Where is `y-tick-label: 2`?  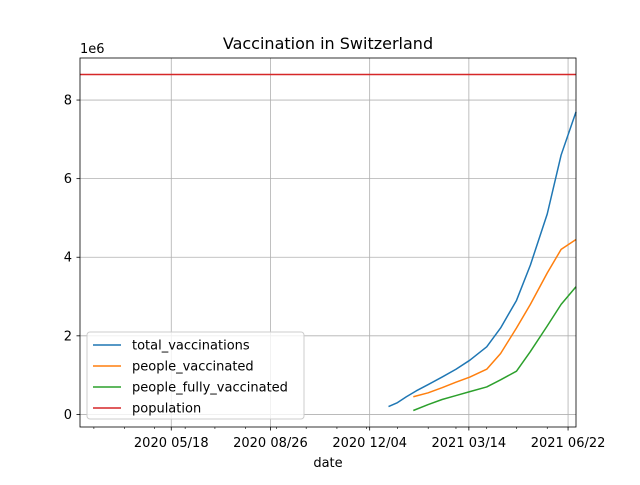
y-tick-label: 2 is located at coordinates (68, 336).